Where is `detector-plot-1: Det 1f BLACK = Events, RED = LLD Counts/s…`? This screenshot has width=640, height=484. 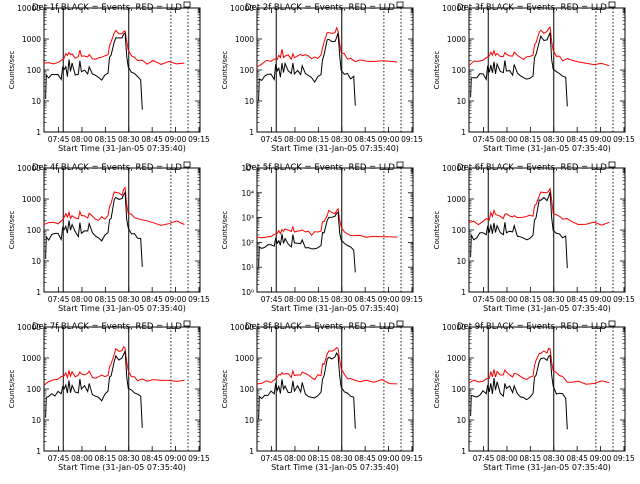 detector-plot-1: Det 1f BLACK = Events, RED = LLD Counts/s… is located at coordinates (109, 77).